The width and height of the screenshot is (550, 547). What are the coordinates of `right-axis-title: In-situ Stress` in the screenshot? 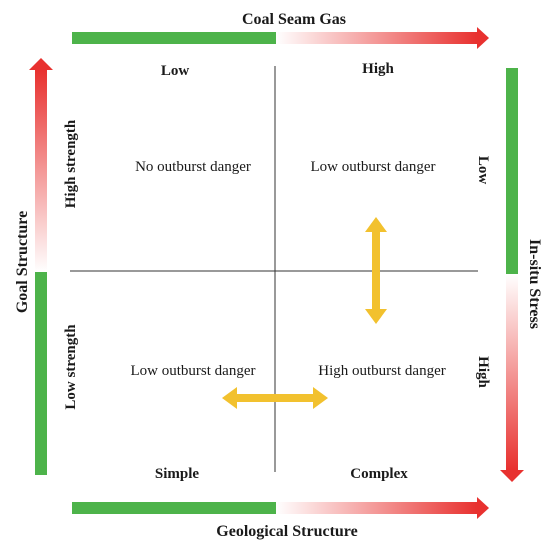 It's located at (534, 284).